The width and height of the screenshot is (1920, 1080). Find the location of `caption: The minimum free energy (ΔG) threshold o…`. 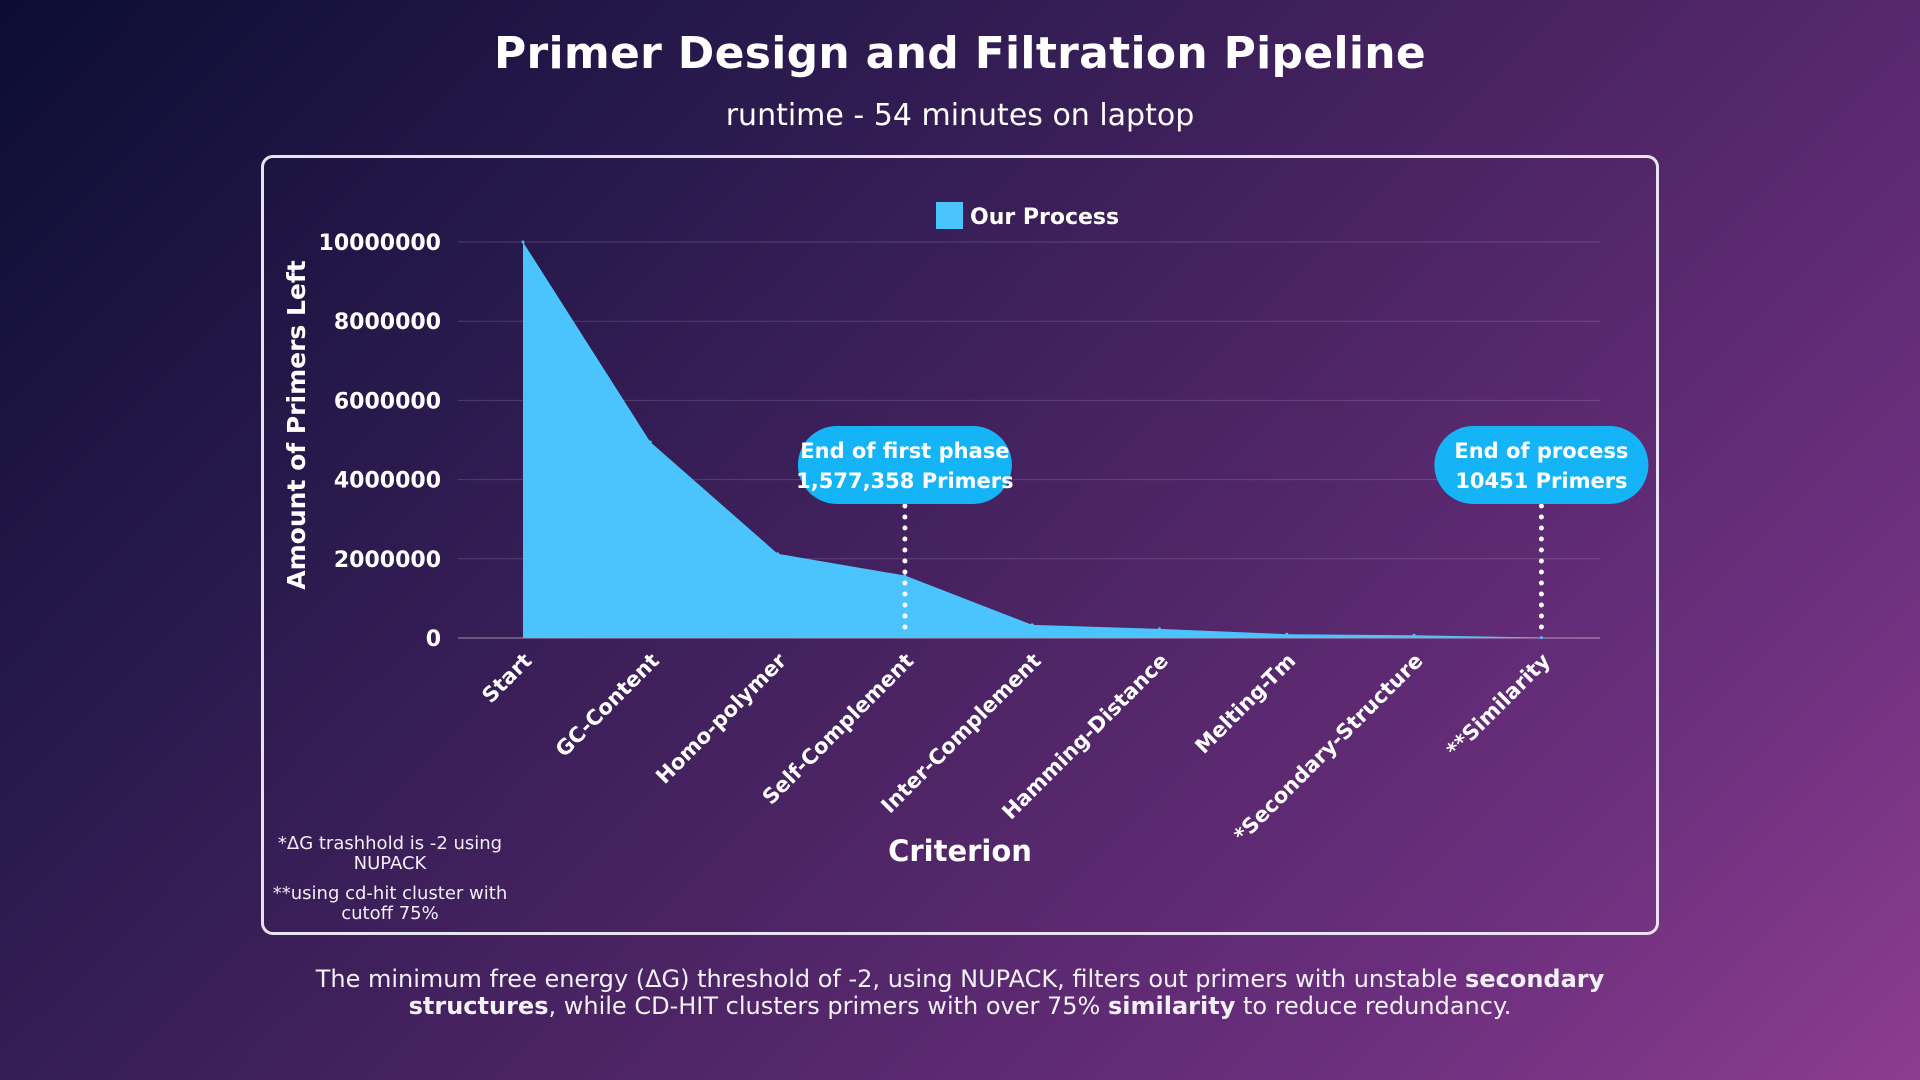

caption: The minimum free energy (ΔG) threshold o… is located at coordinates (960, 993).